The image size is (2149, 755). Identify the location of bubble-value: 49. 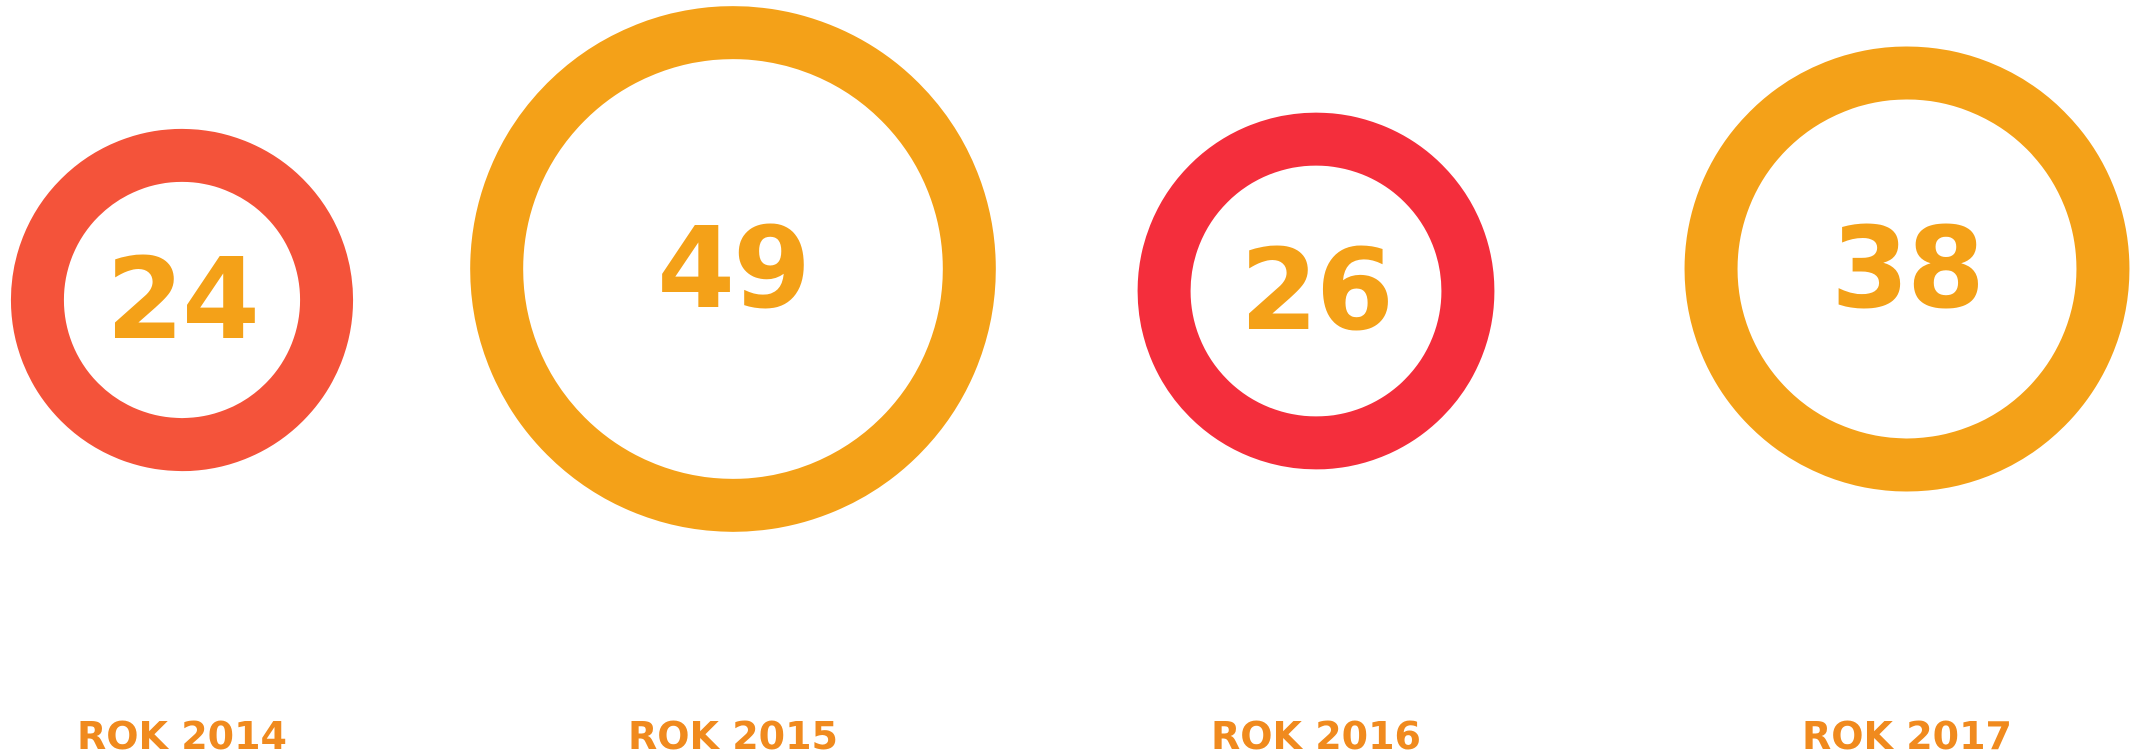
(733, 269).